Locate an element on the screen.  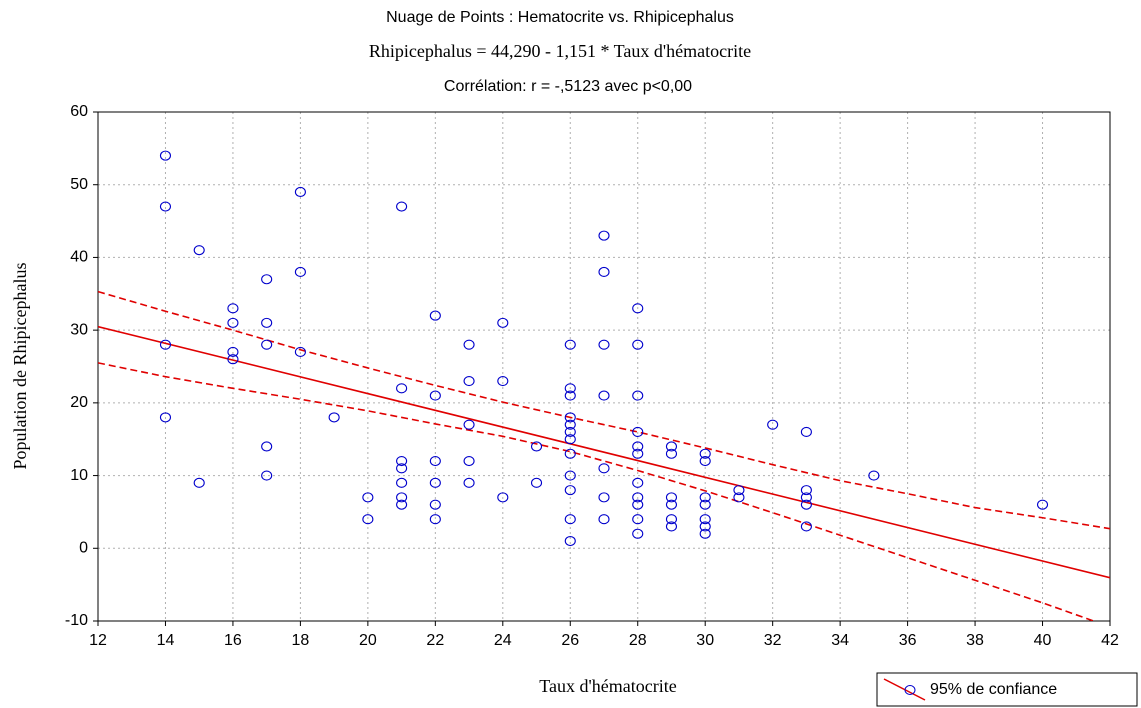
legend-line is located at coordinates (904, 689).